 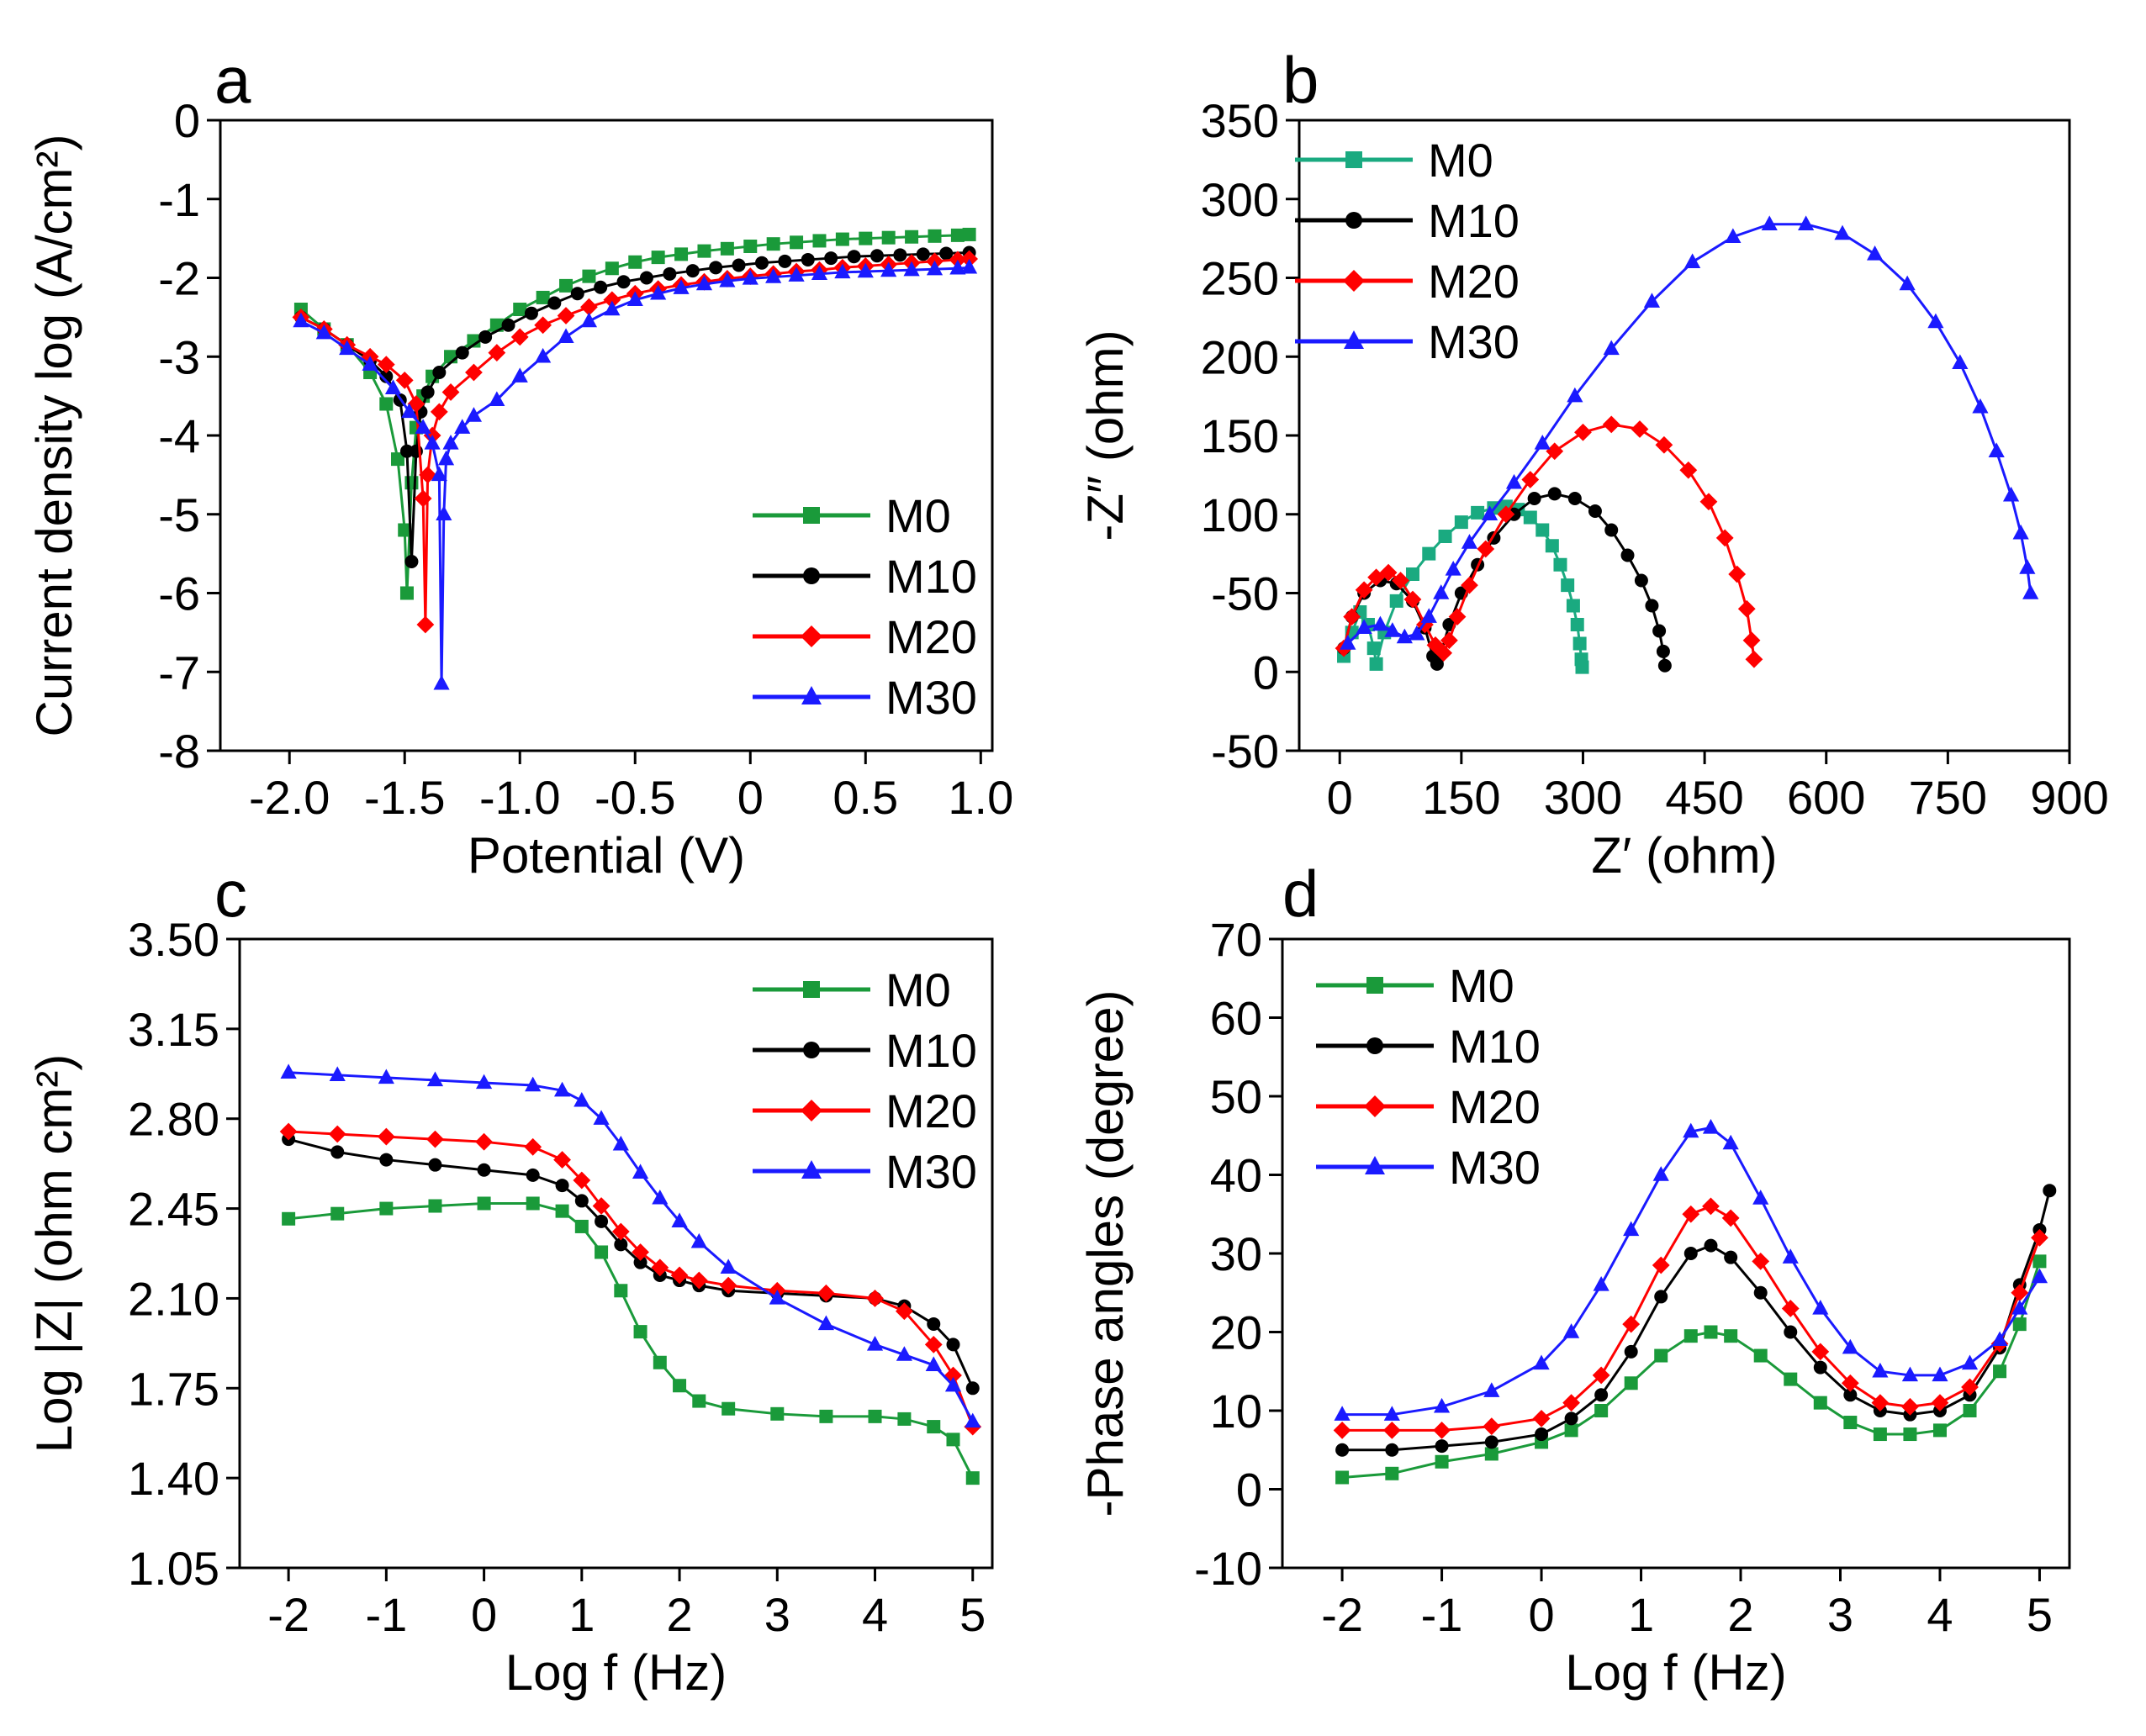 I want to click on plot-frame, so click(x=606, y=435).